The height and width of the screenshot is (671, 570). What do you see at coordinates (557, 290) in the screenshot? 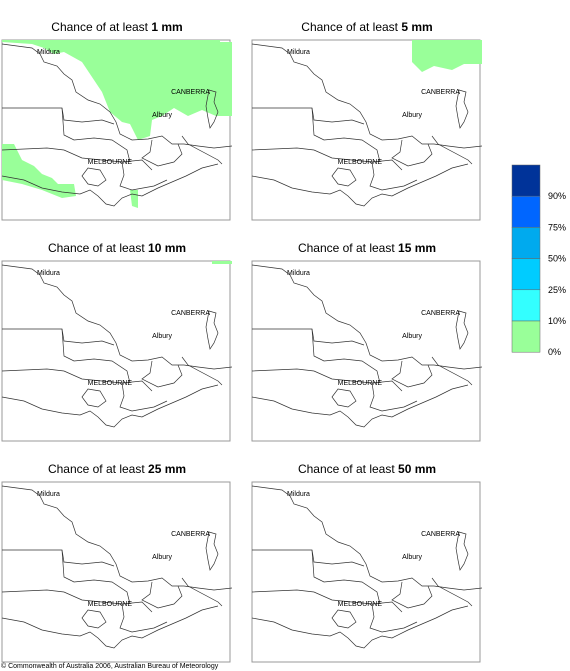
I see `legend-label: 25%` at bounding box center [557, 290].